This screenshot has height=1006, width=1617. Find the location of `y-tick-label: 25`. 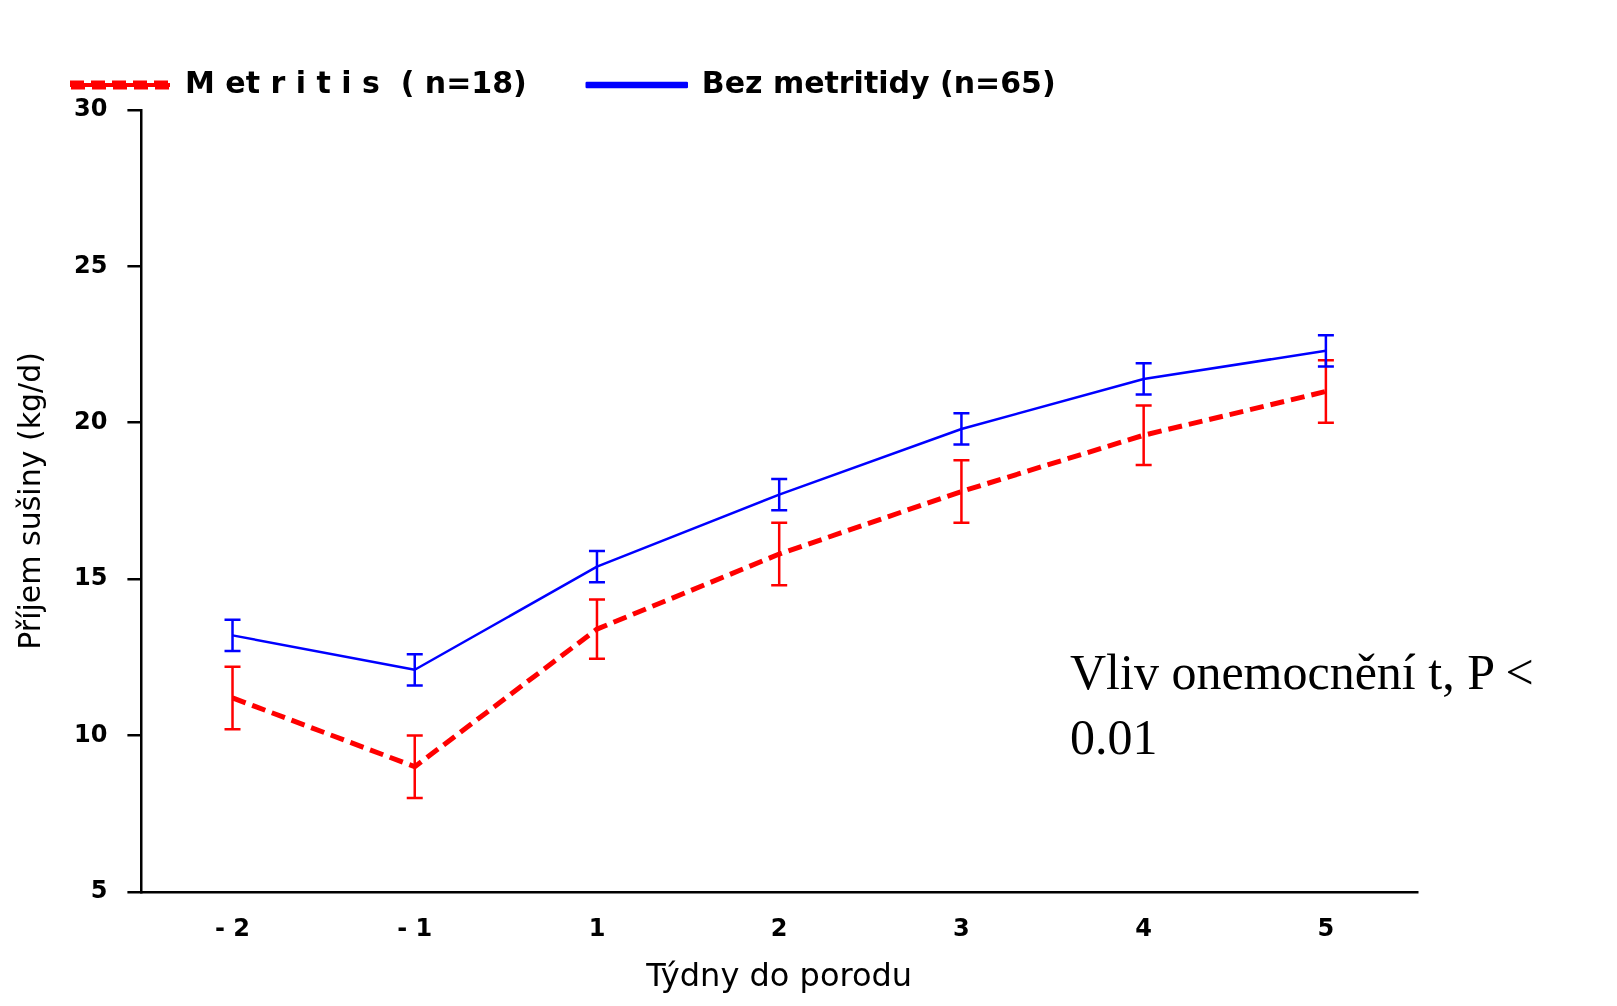

y-tick-label: 25 is located at coordinates (90, 264).